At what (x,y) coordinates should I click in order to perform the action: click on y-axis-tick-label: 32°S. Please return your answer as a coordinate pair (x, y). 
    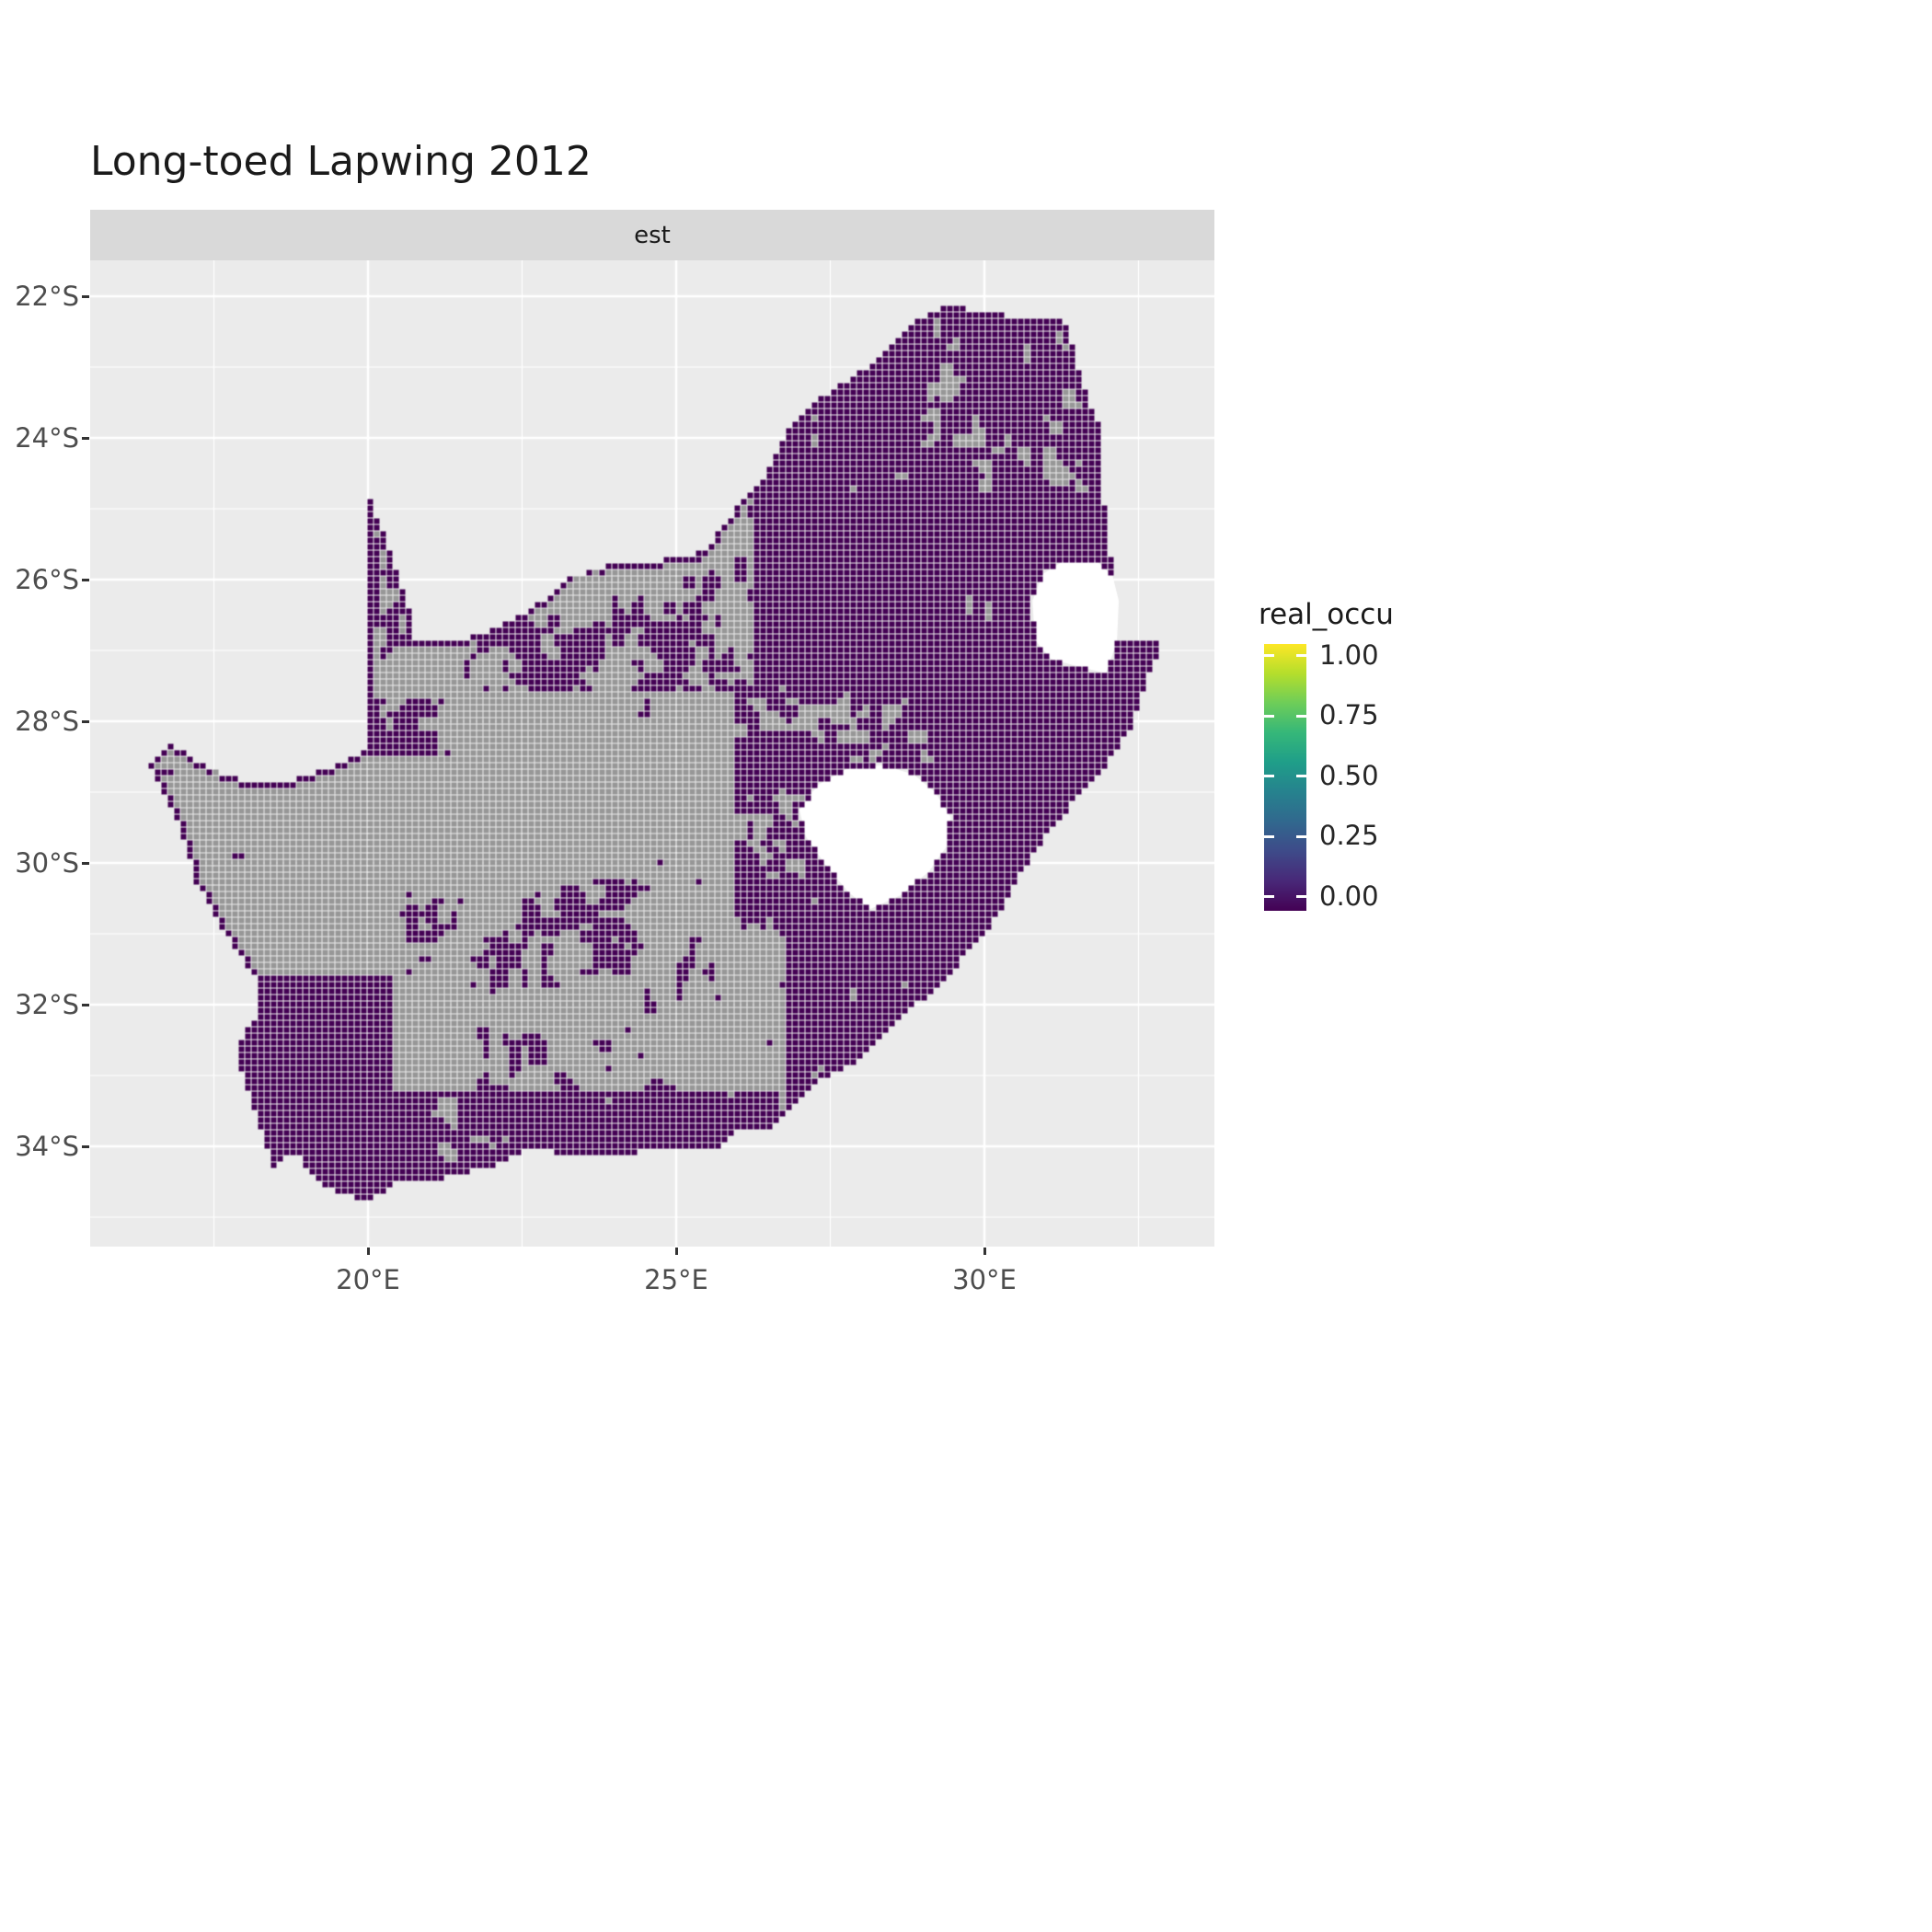
    Looking at the image, I should click on (47, 1004).